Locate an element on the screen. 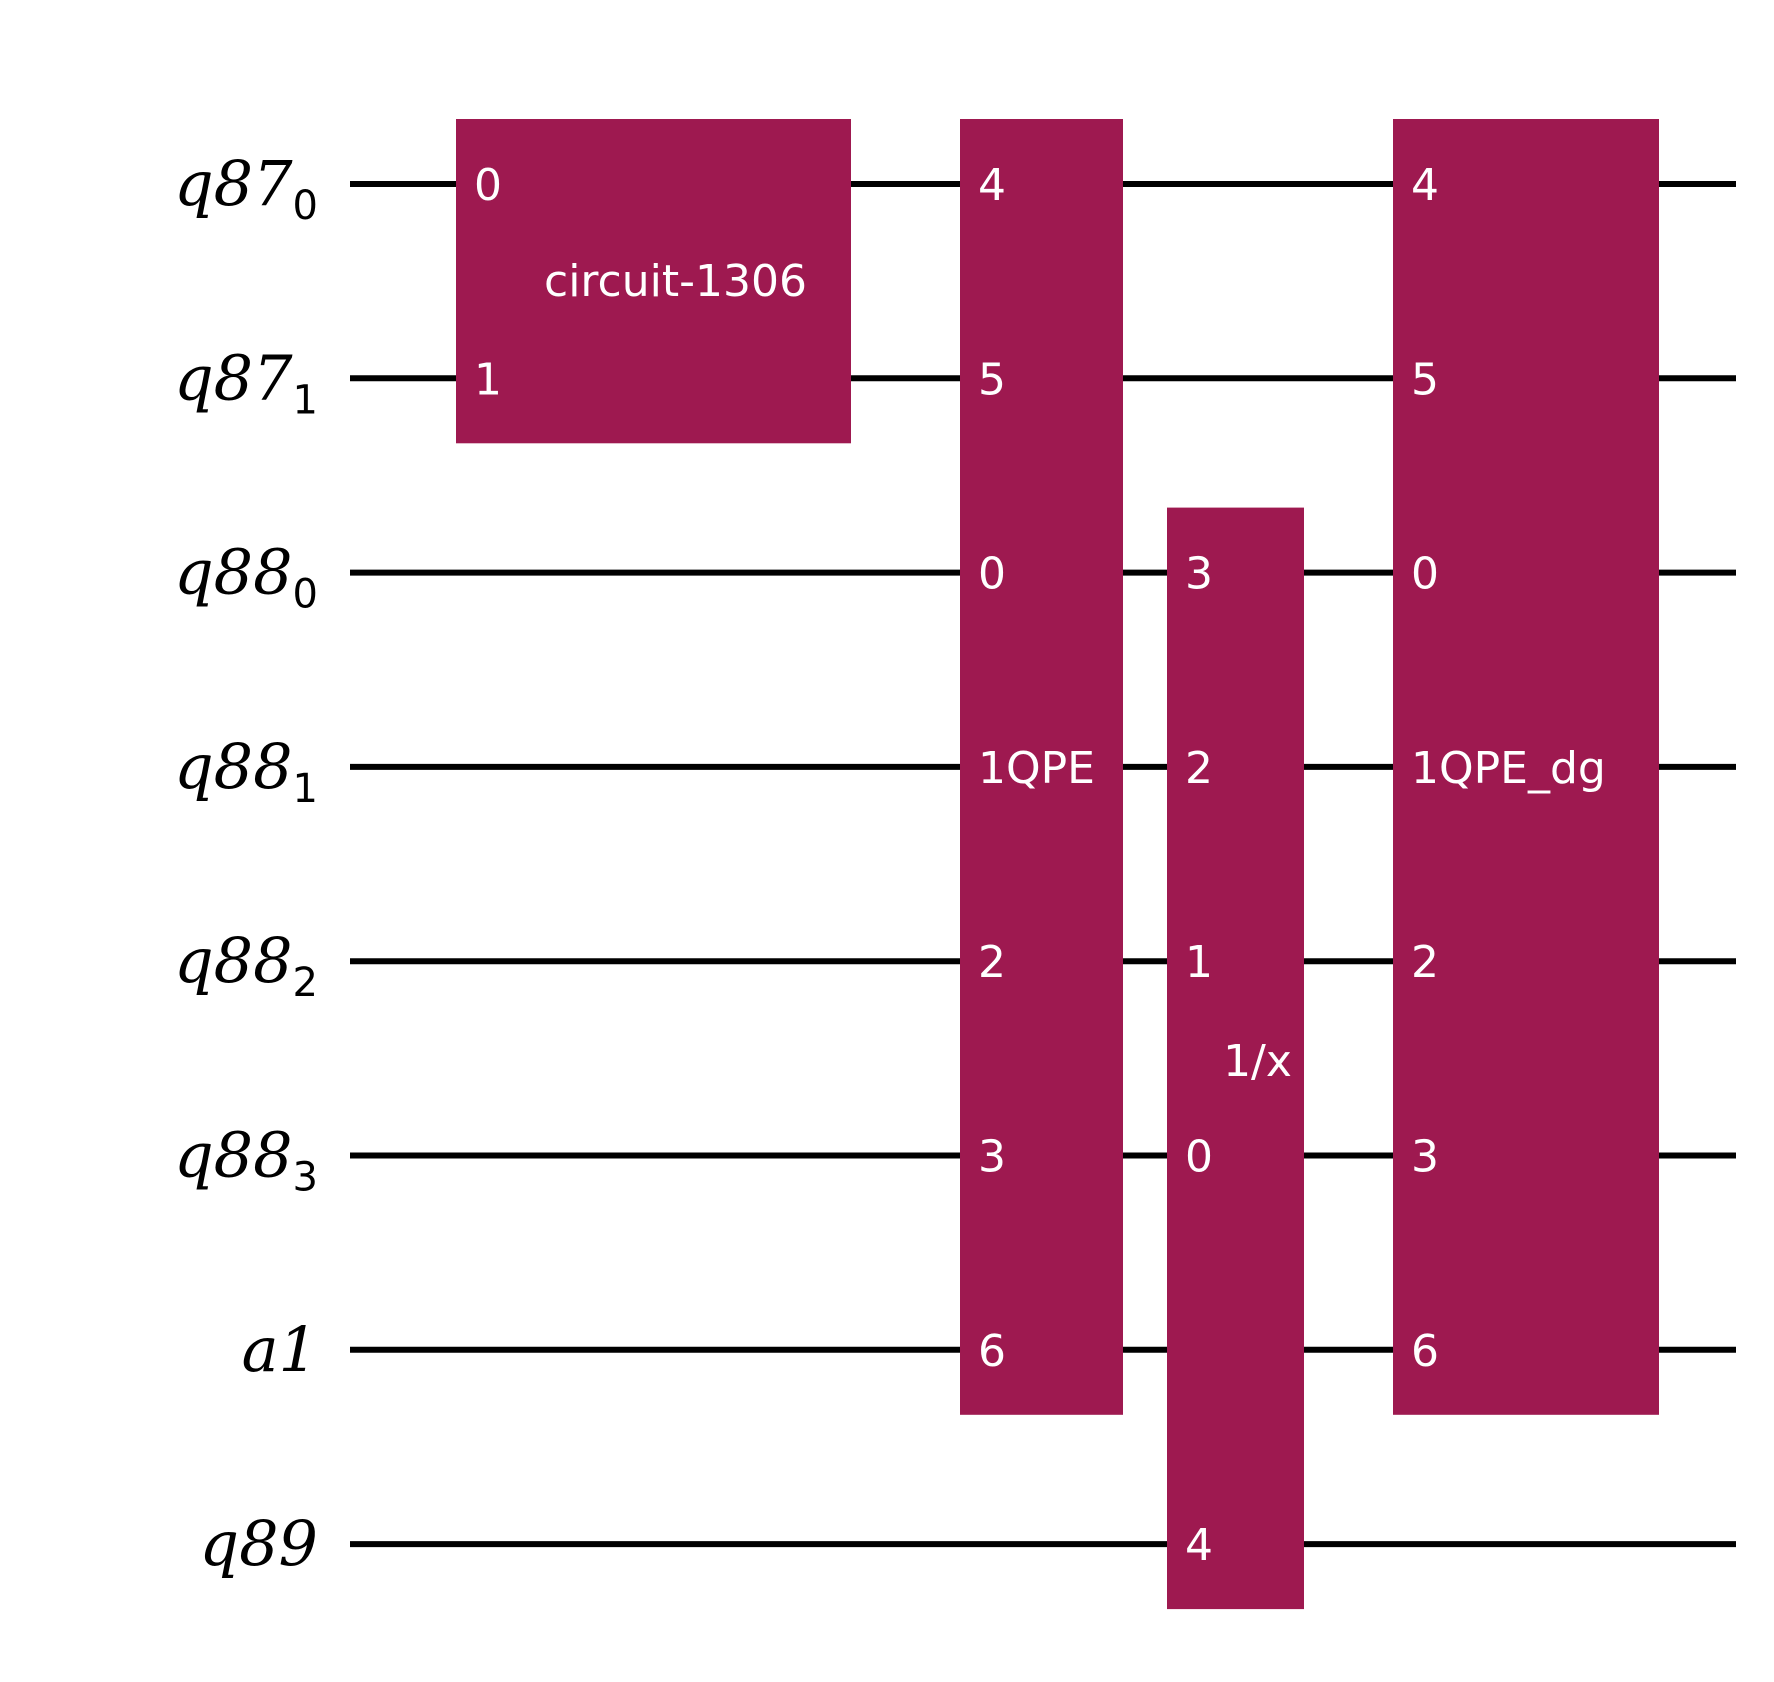 Image resolution: width=1774 pixels, height=1682 pixels. gate-block: 4 5 0 1QPE 2 3 6 is located at coordinates (1041, 767).